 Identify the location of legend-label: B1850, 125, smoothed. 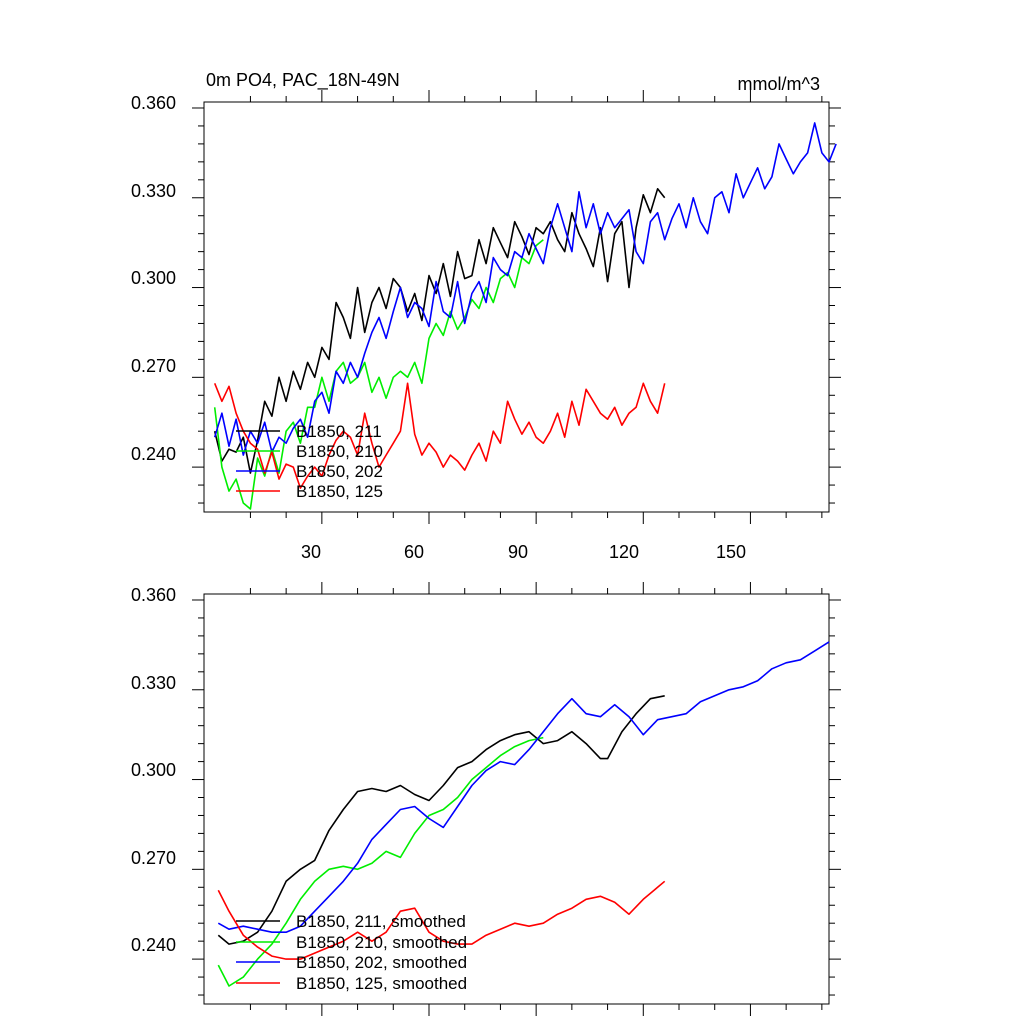
(381, 983).